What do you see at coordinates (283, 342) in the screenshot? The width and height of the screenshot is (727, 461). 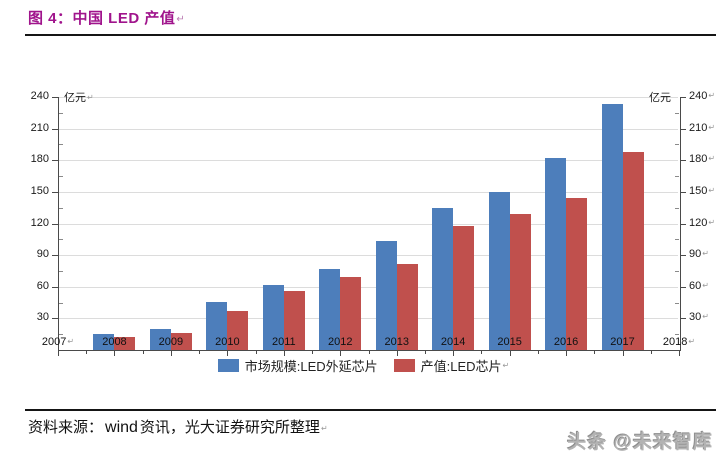 I see `x-axis-label: 2011` at bounding box center [283, 342].